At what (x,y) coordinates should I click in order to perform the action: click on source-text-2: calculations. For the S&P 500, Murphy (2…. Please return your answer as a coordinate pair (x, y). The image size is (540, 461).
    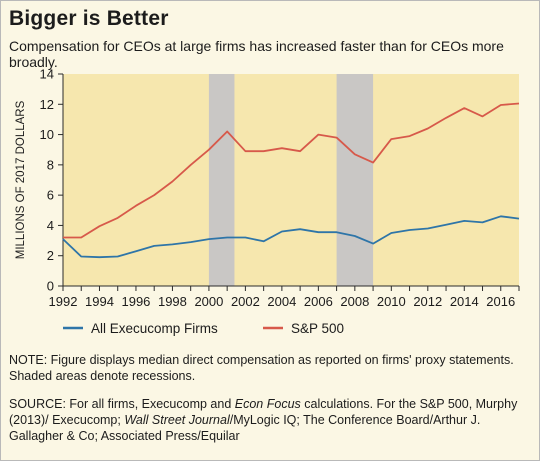
    Looking at the image, I should click on (263, 412).